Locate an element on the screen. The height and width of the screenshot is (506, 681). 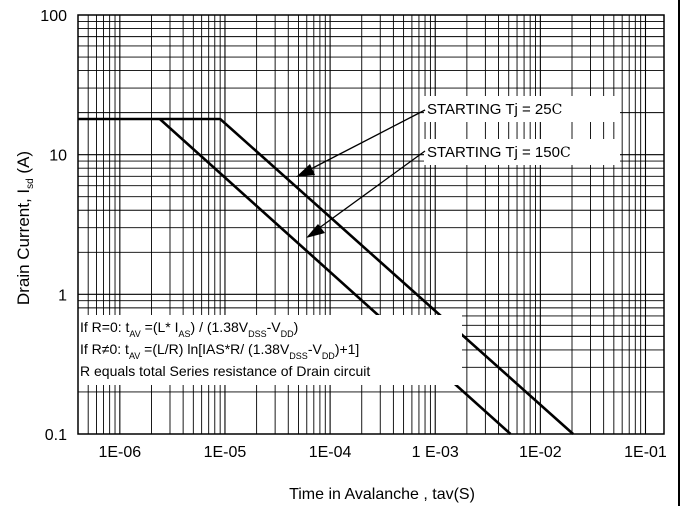
arrow-25-head is located at coordinates (305, 170).